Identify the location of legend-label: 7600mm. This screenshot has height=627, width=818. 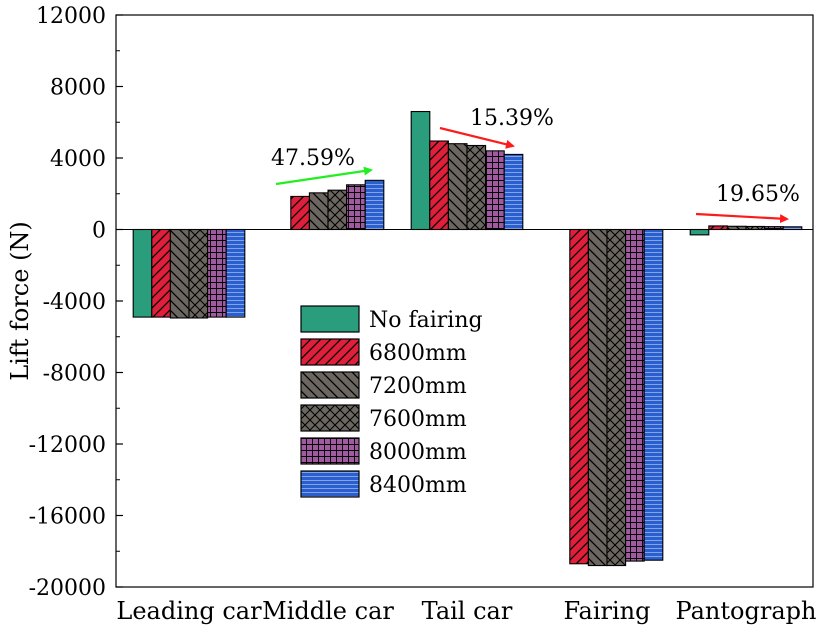
(418, 419).